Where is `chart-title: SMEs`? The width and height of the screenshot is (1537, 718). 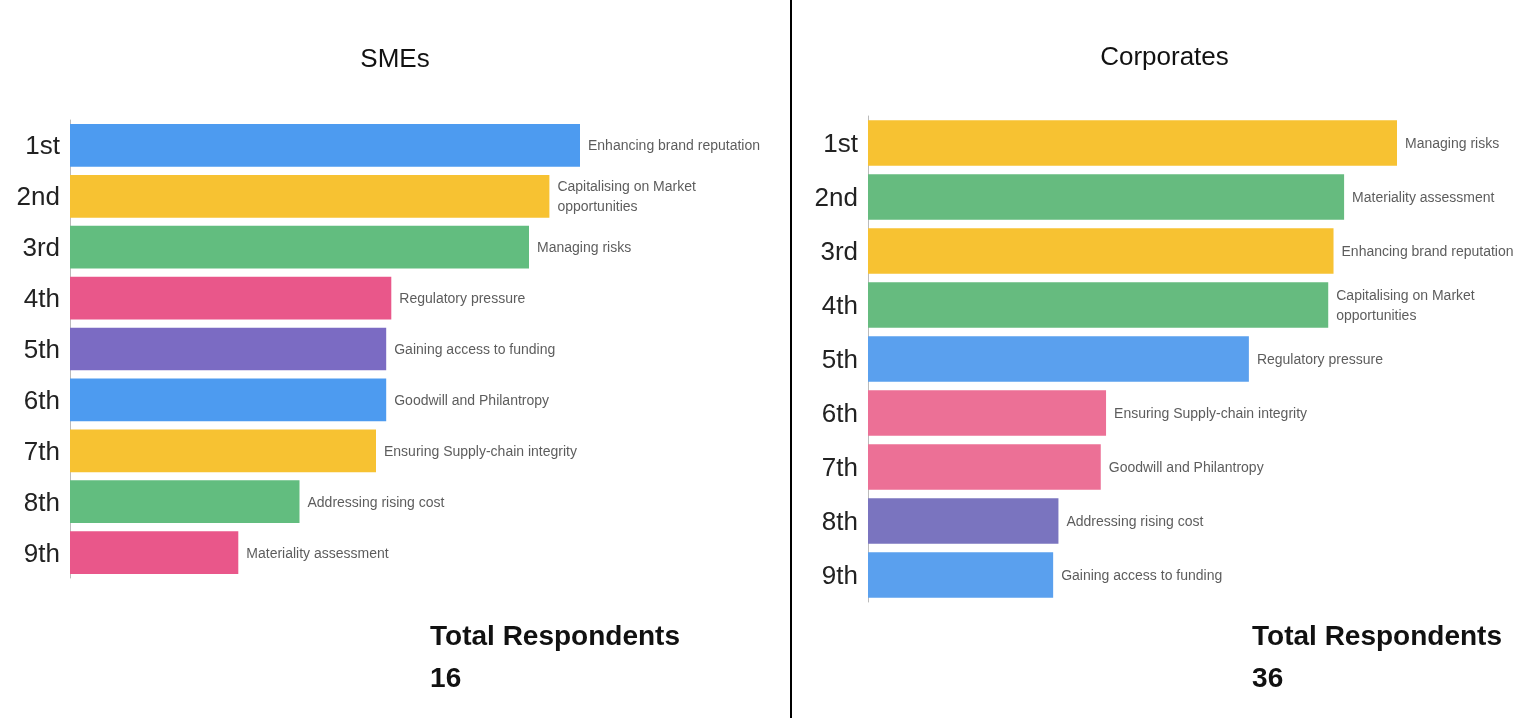
chart-title: SMEs is located at coordinates (395, 58).